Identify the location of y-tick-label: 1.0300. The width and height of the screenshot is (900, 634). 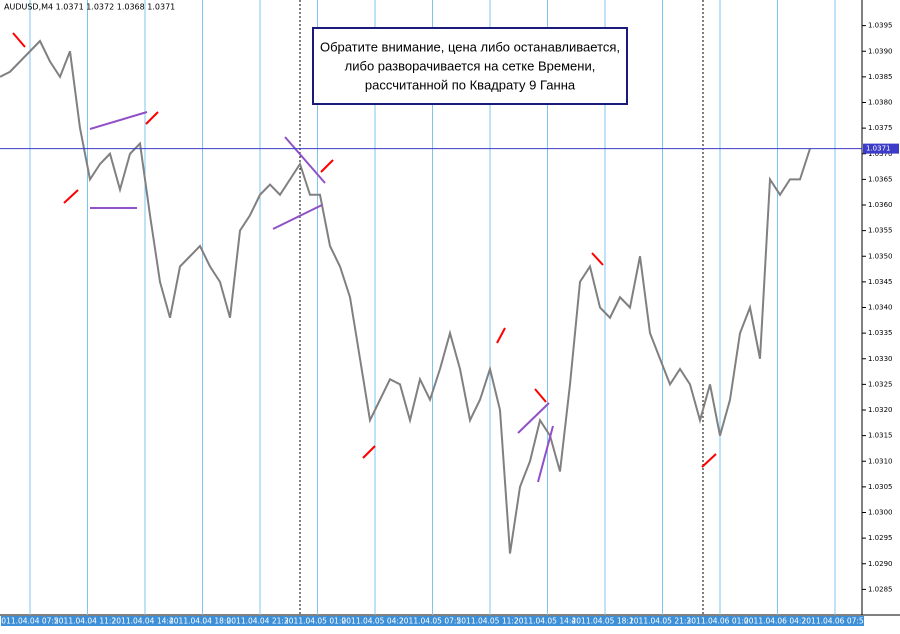
(880, 513).